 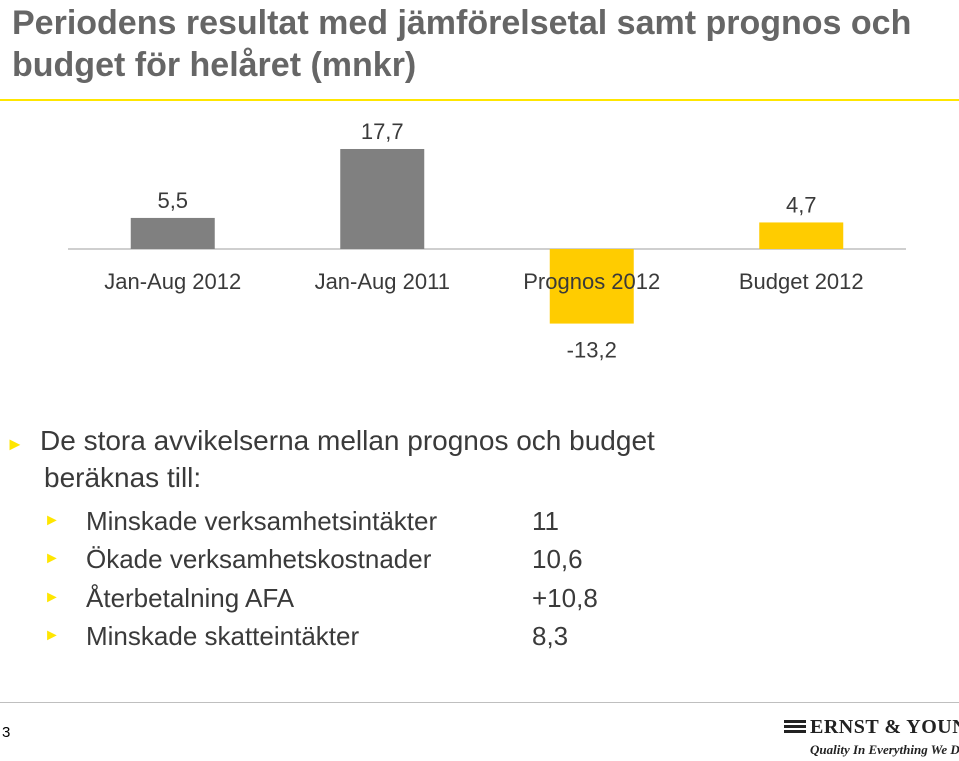 I want to click on bullet-main-continuation: beräknas till:, so click(x=123, y=477).